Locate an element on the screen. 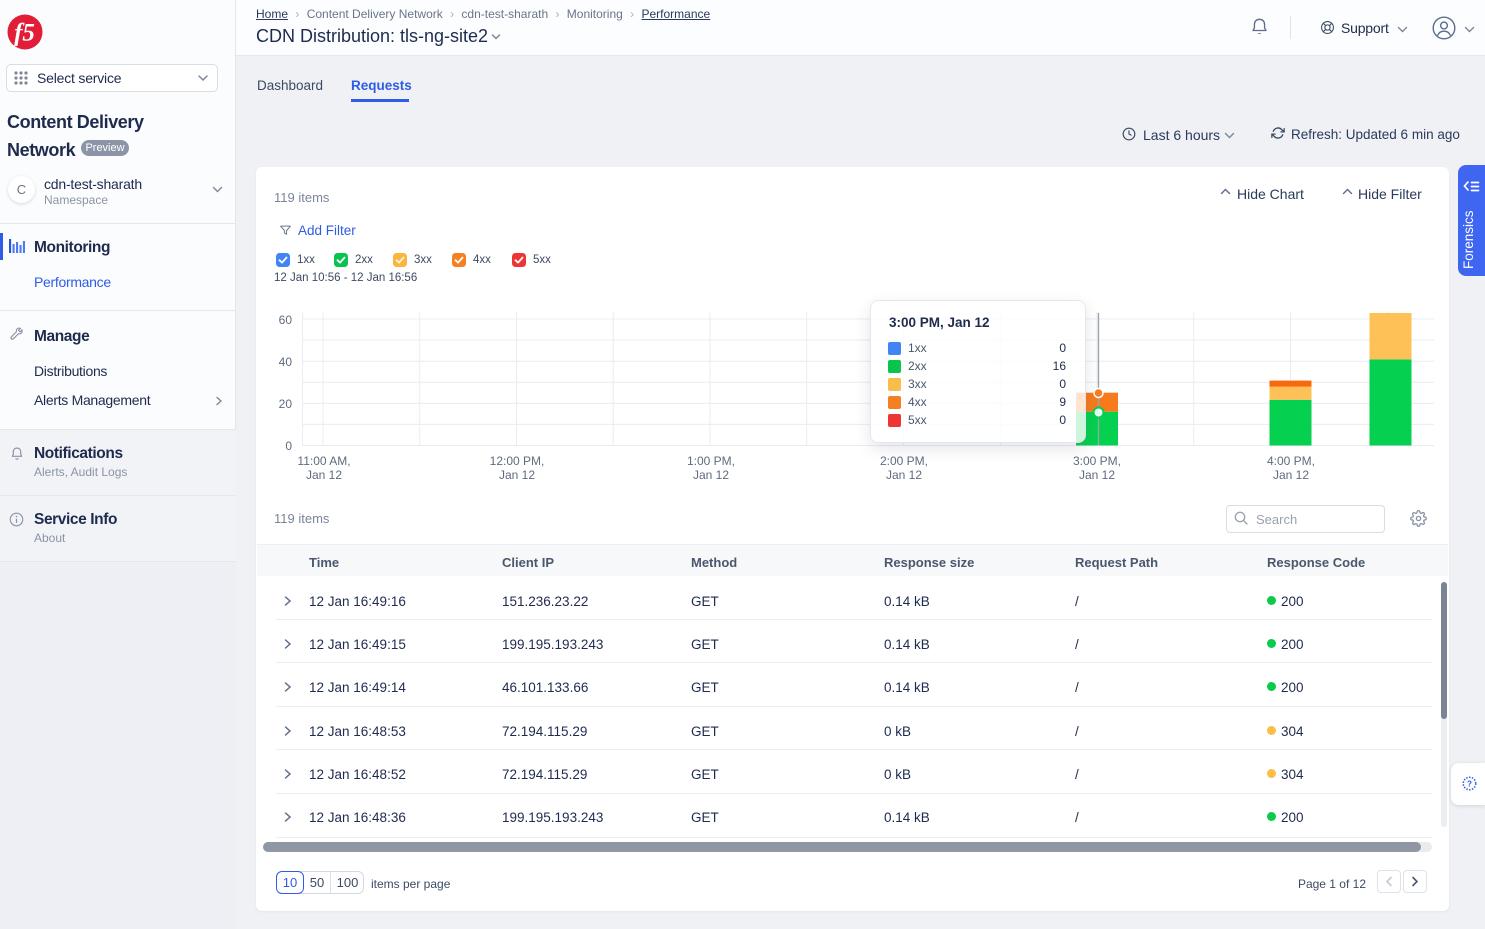 The width and height of the screenshot is (1485, 929). svg-text: f5 is located at coordinates (24, 33).